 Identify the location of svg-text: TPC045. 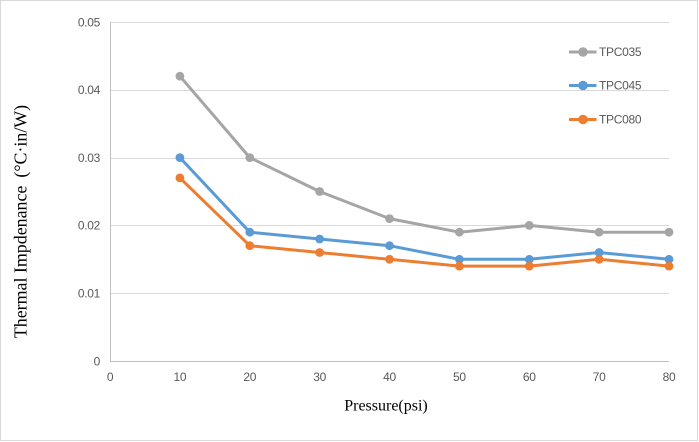
(620, 86).